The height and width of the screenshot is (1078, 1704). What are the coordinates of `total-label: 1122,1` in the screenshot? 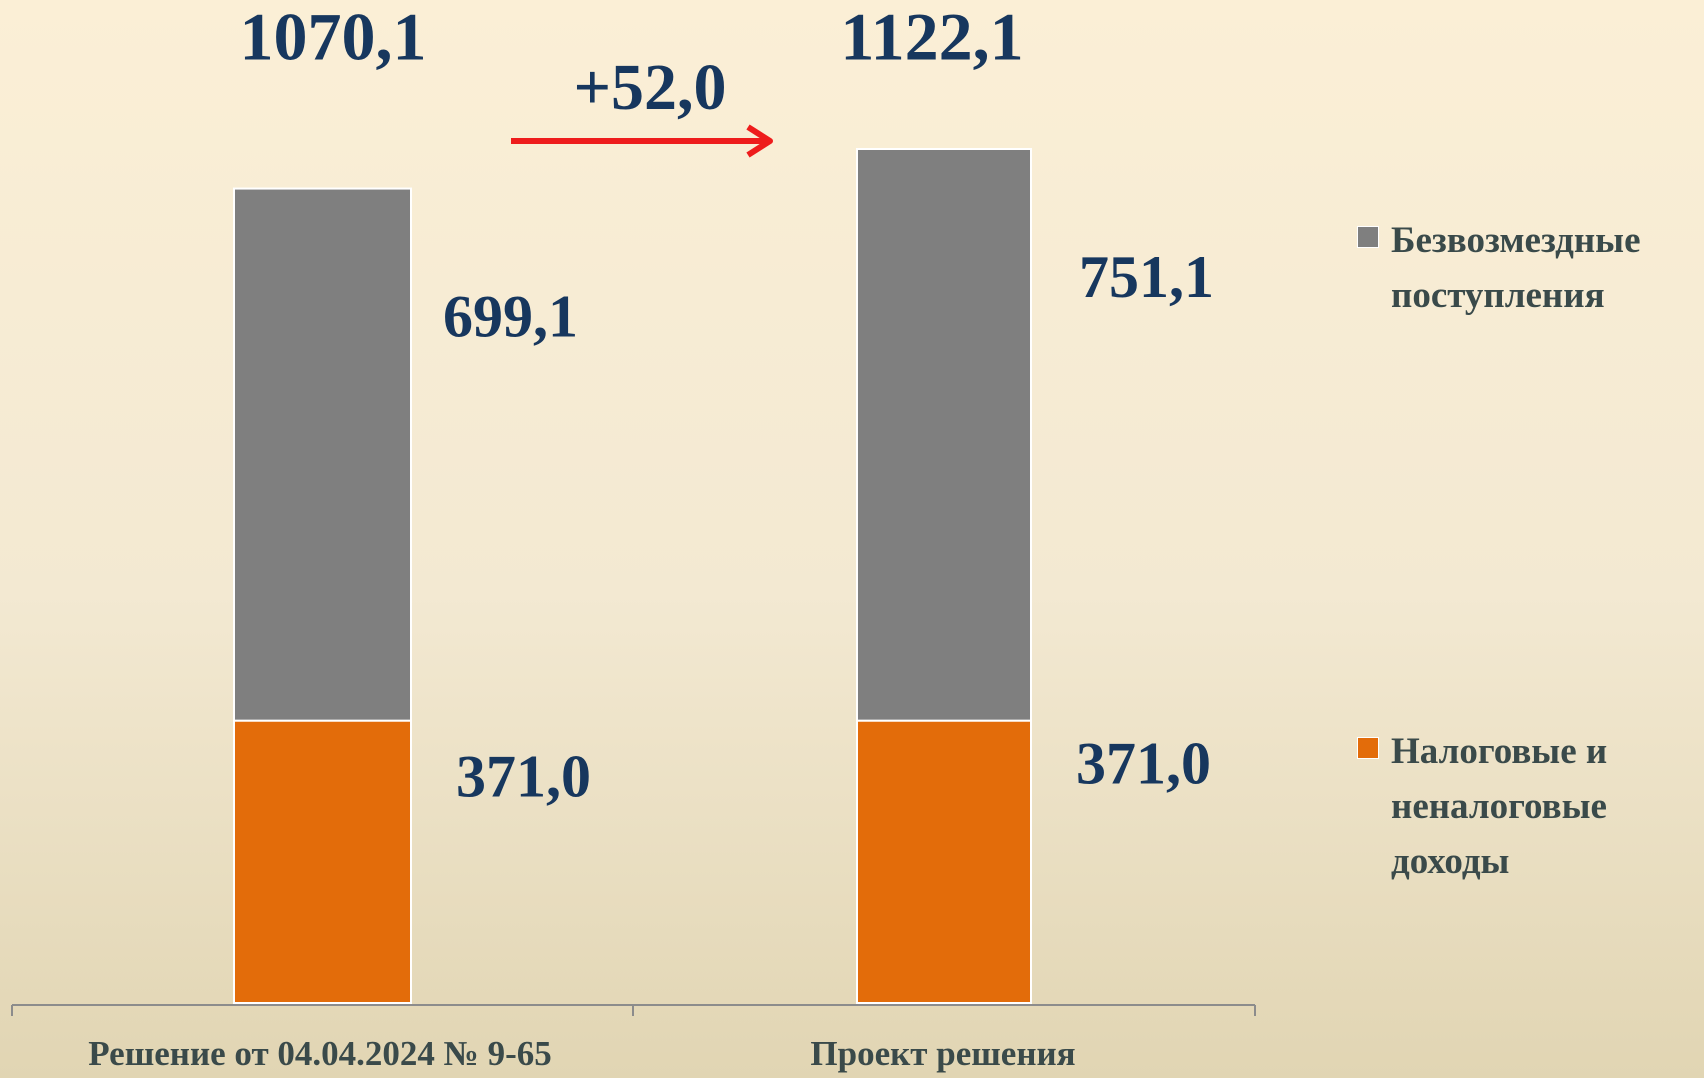 It's located at (931, 37).